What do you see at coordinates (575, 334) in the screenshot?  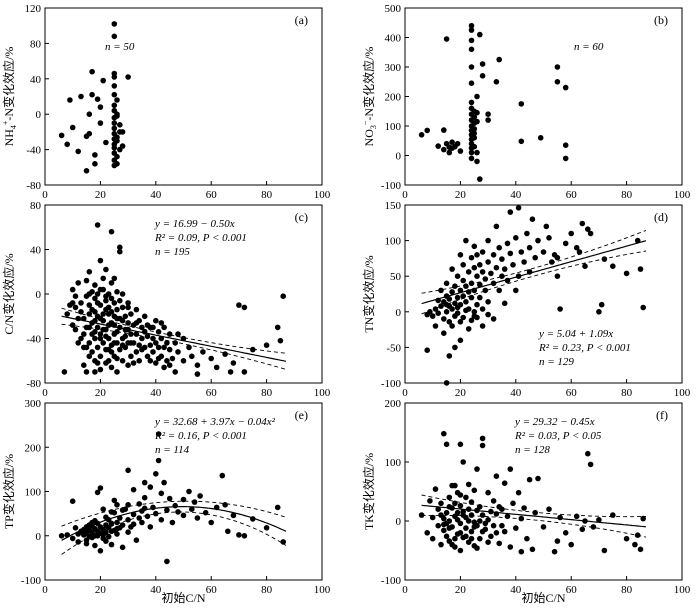 I see `stat-annotation: y = 5.04 + 1.09x` at bounding box center [575, 334].